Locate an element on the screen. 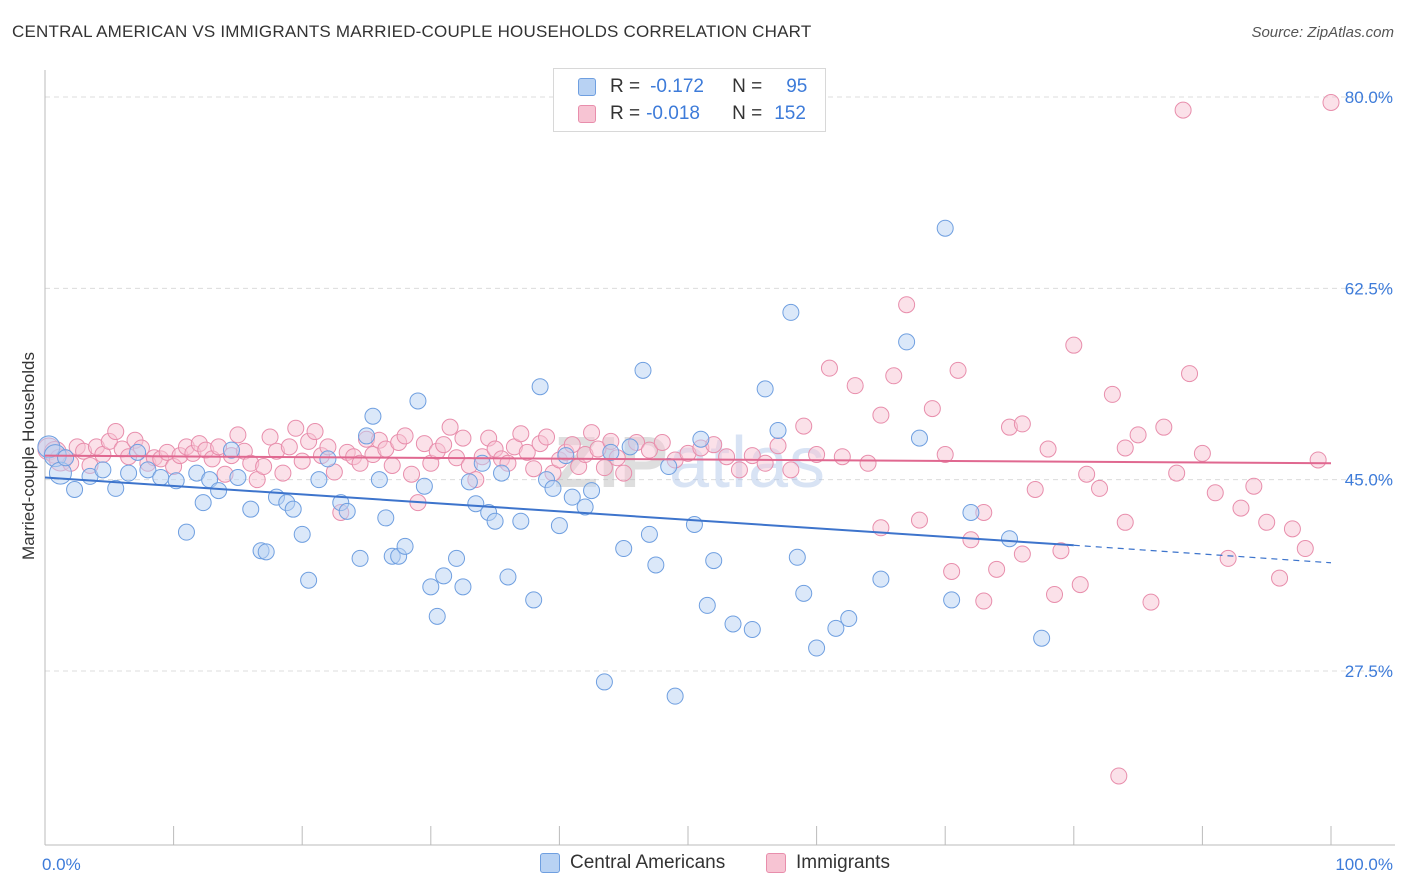 The height and width of the screenshot is (892, 1406). legend-n-value: 95 is located at coordinates (797, 86).